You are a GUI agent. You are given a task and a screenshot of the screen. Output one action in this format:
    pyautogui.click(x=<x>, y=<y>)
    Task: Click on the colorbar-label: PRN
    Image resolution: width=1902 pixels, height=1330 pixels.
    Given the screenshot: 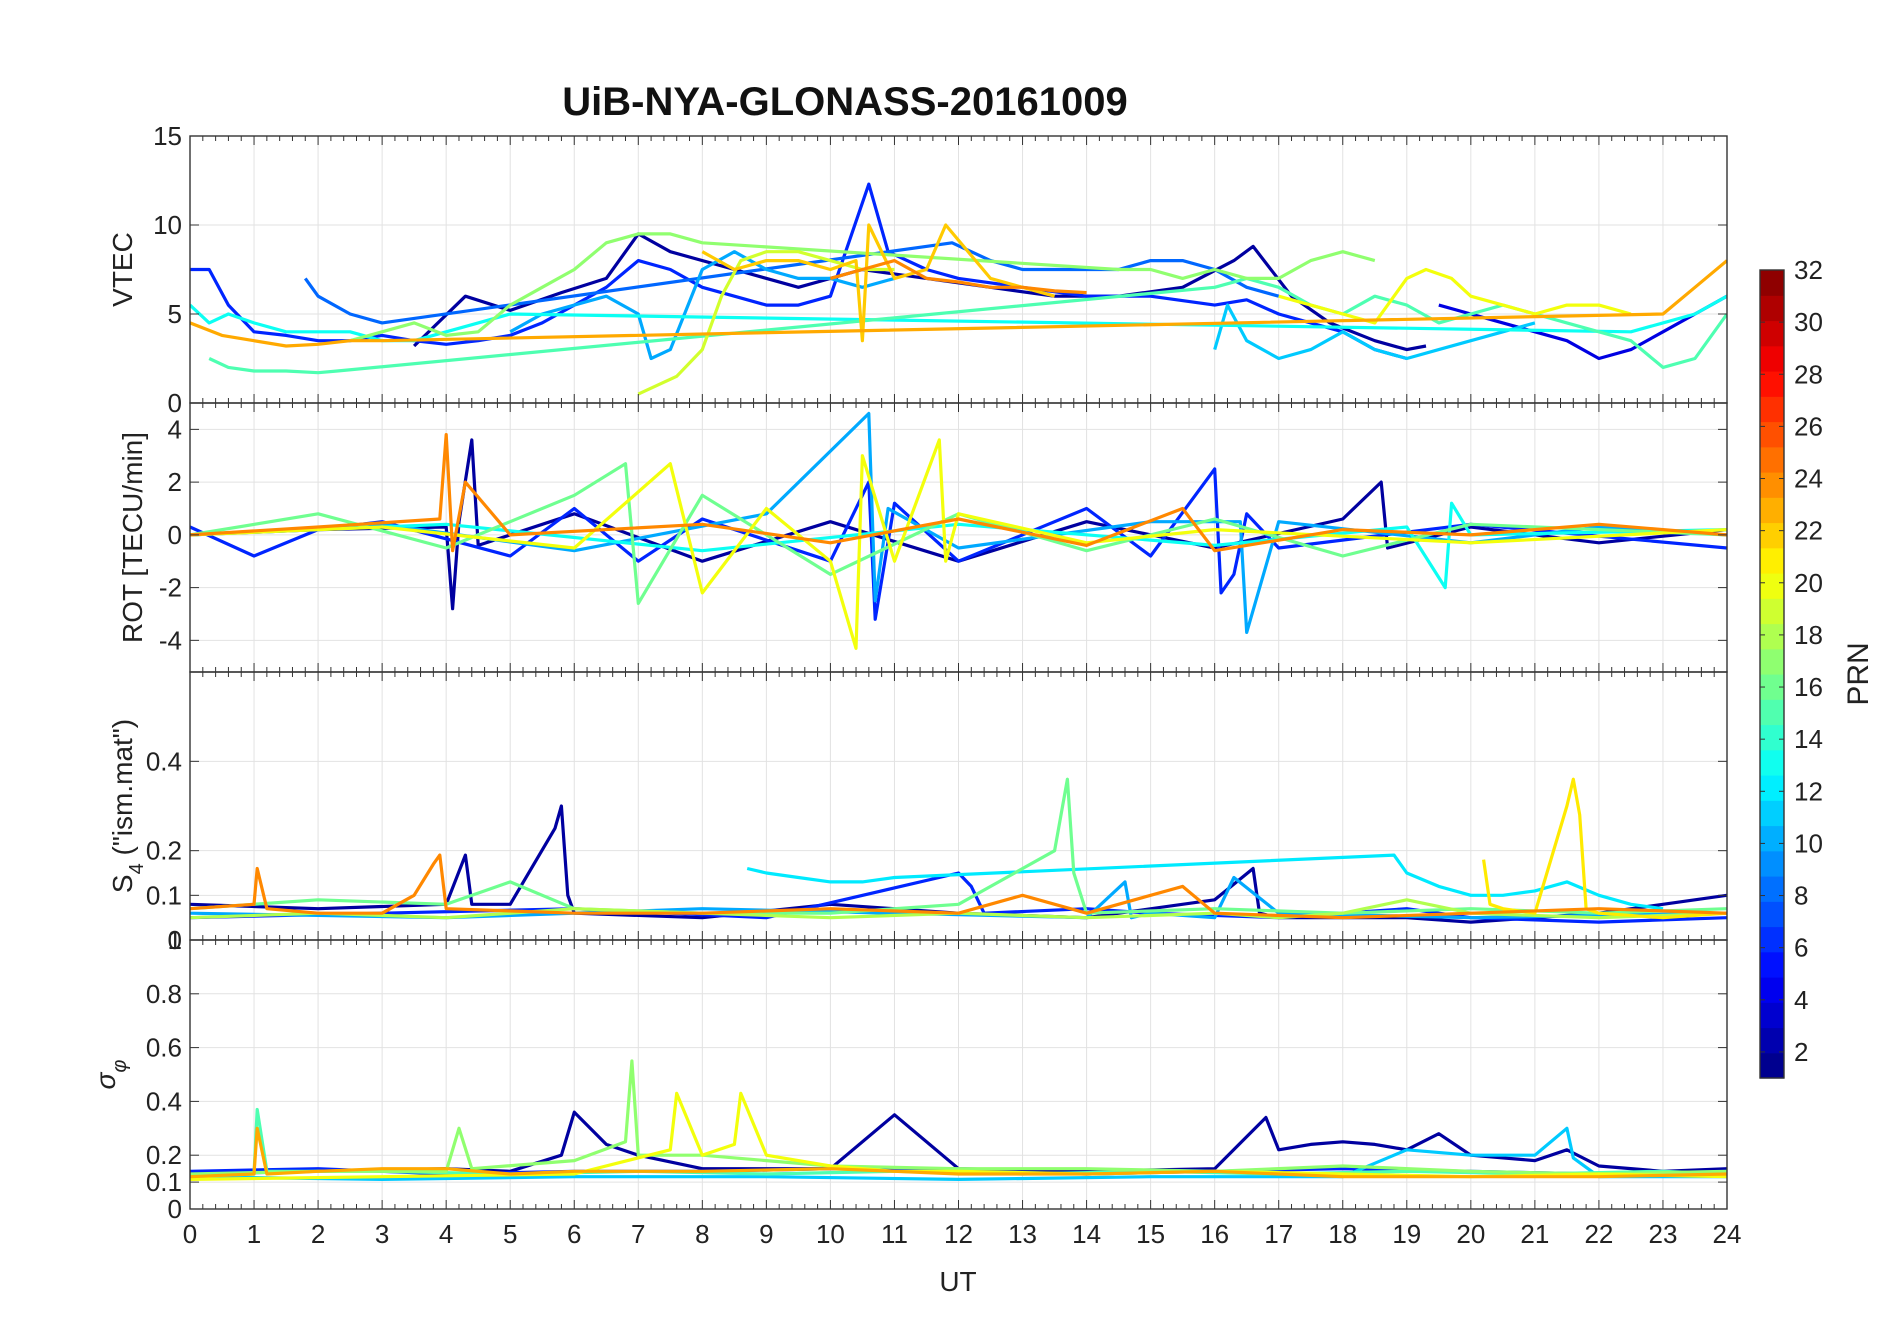 What is the action you would take?
    pyautogui.click(x=1858, y=673)
    